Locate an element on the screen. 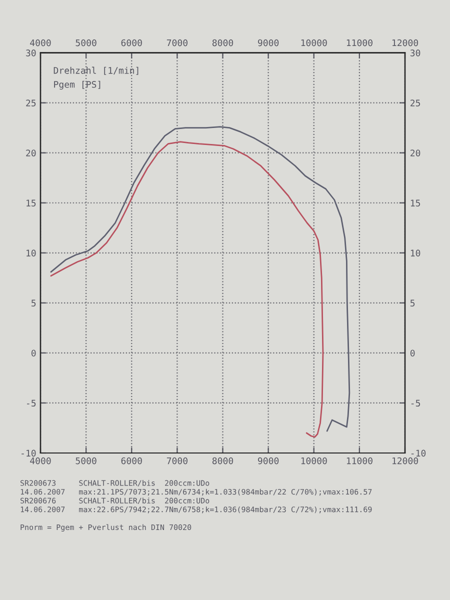  x2-tick-label: 12000 is located at coordinates (405, 42).